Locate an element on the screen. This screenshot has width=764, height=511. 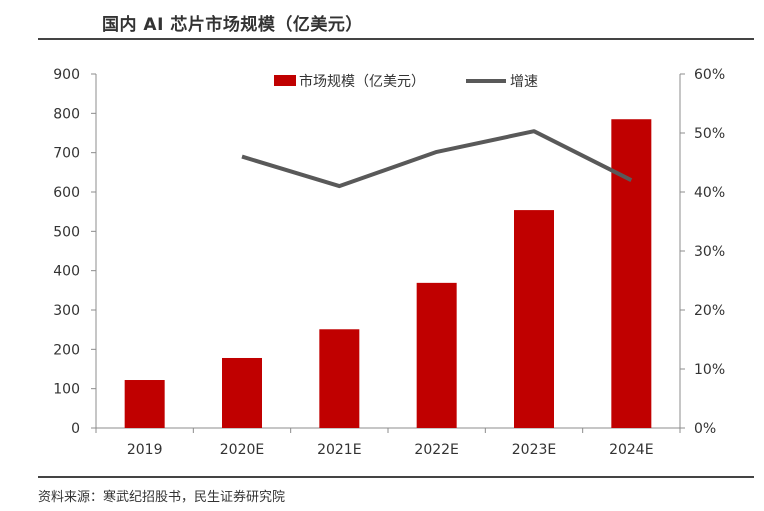
right-y-tick-label: 20% is located at coordinates (709, 311).